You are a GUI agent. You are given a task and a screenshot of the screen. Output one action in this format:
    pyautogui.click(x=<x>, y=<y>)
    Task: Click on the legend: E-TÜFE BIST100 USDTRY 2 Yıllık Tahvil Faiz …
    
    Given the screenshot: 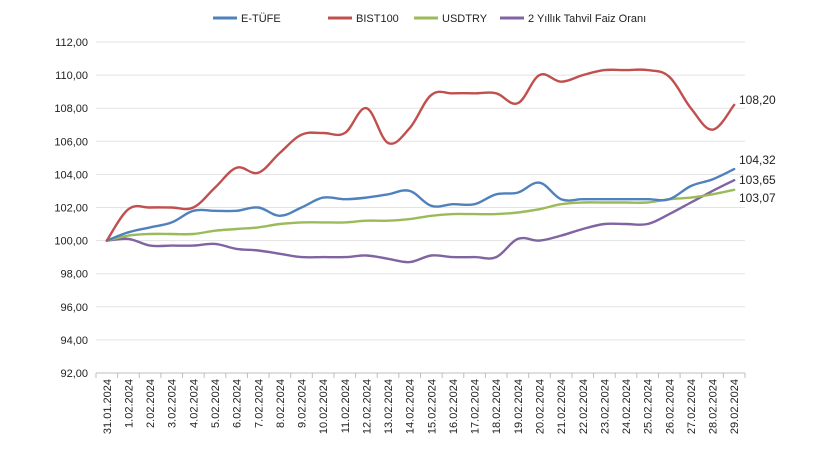 What is the action you would take?
    pyautogui.click(x=429, y=19)
    